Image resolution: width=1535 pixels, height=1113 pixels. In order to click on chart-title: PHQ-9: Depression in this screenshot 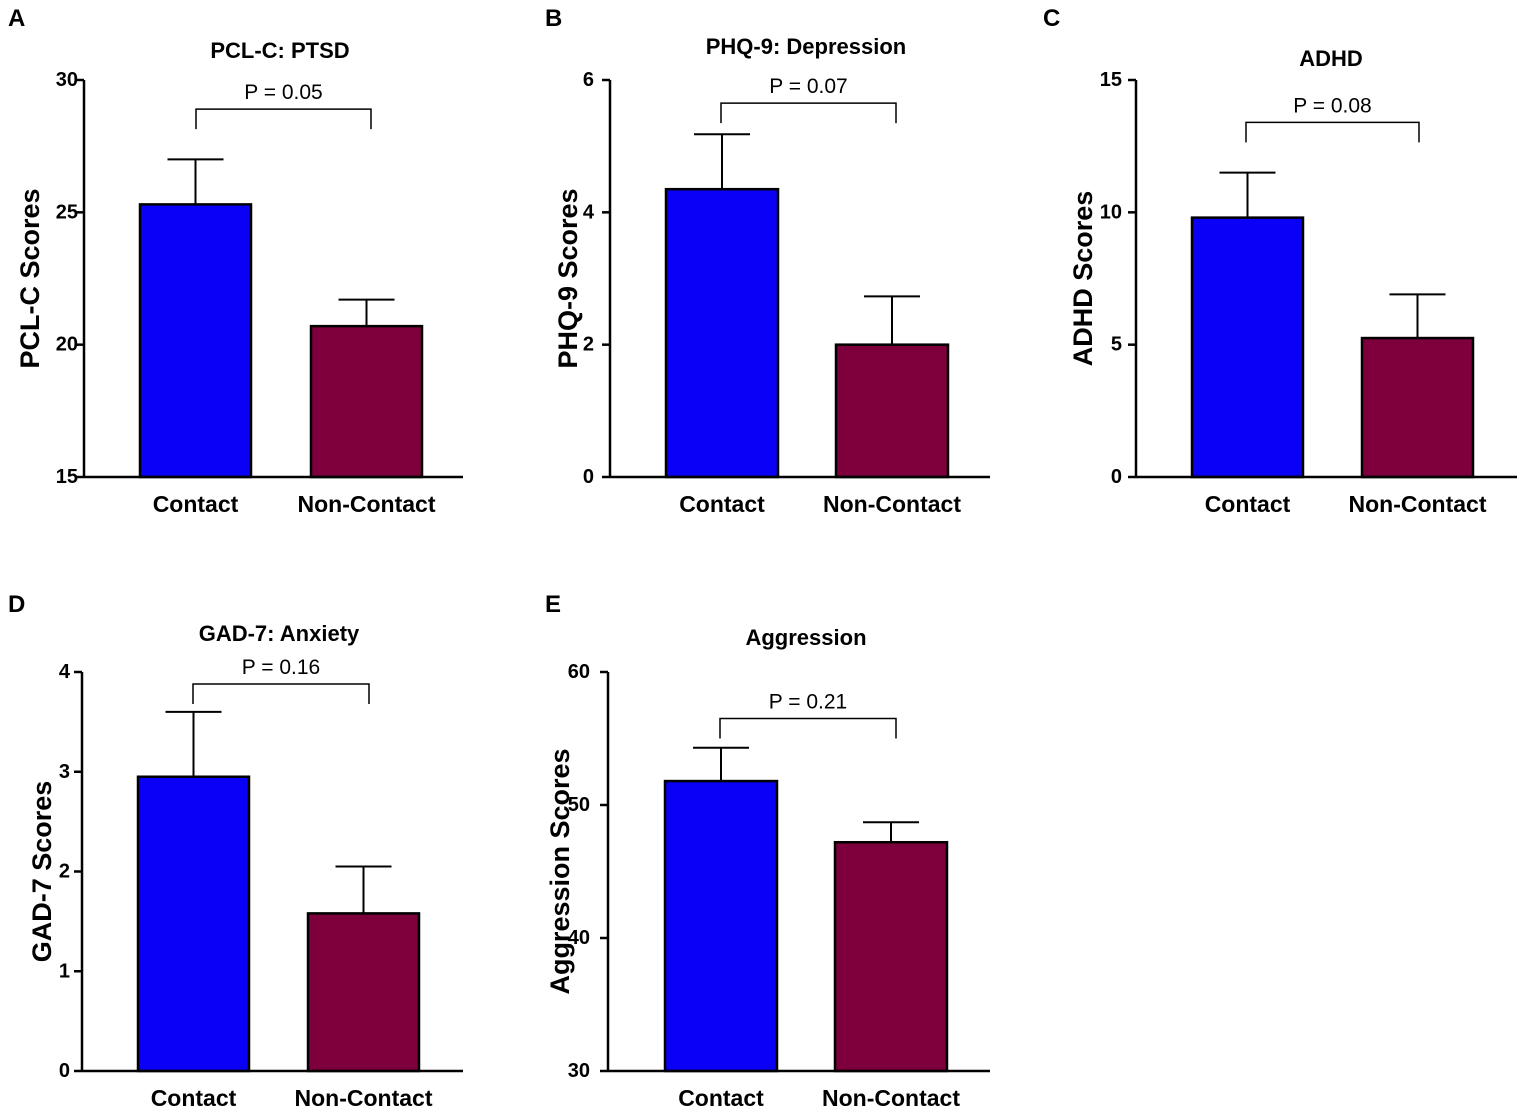, I will do `click(806, 46)`.